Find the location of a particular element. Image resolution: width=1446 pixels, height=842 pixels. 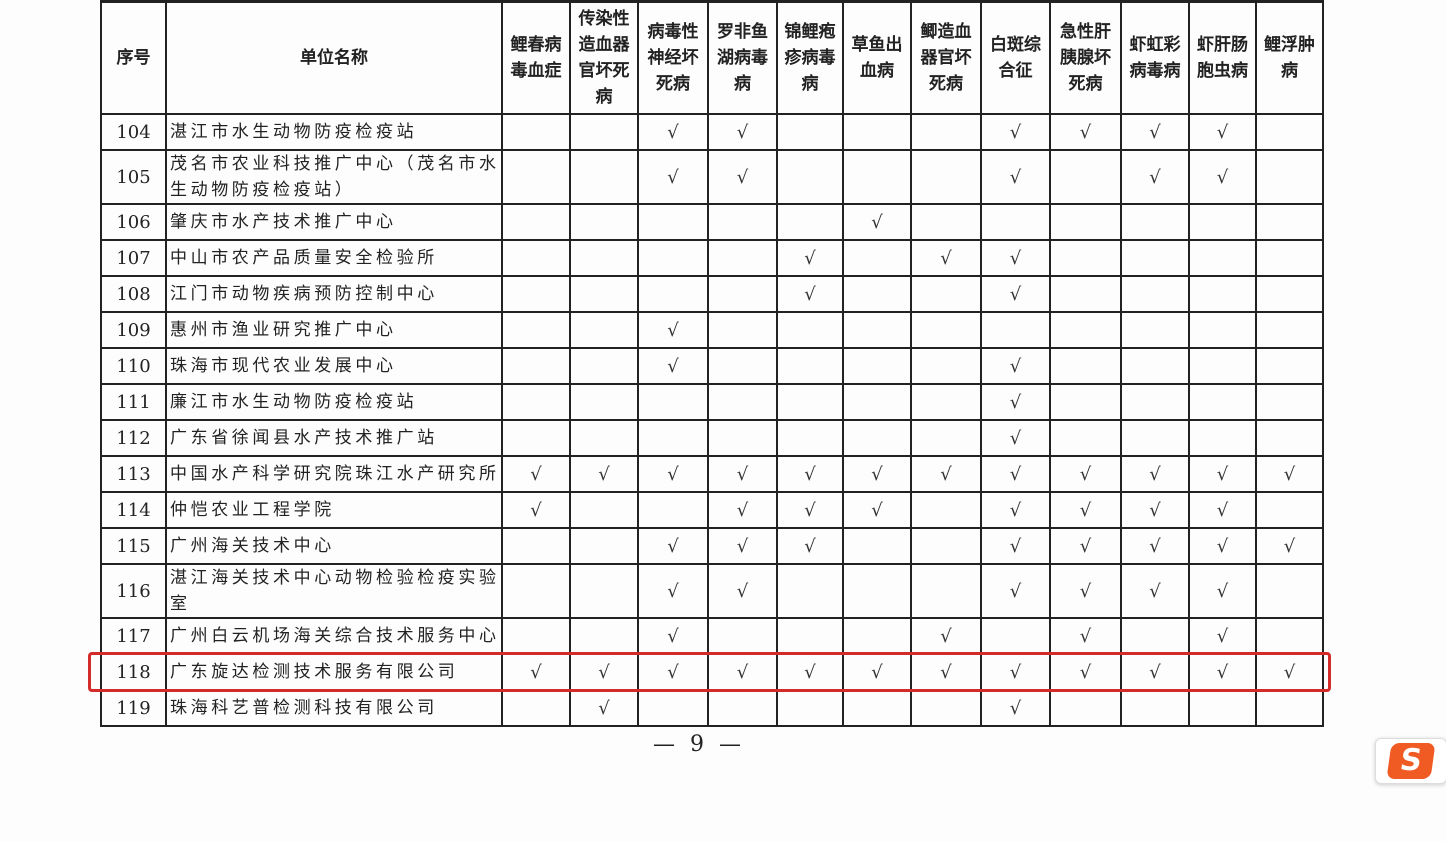

table-top-border is located at coordinates (711, 1).